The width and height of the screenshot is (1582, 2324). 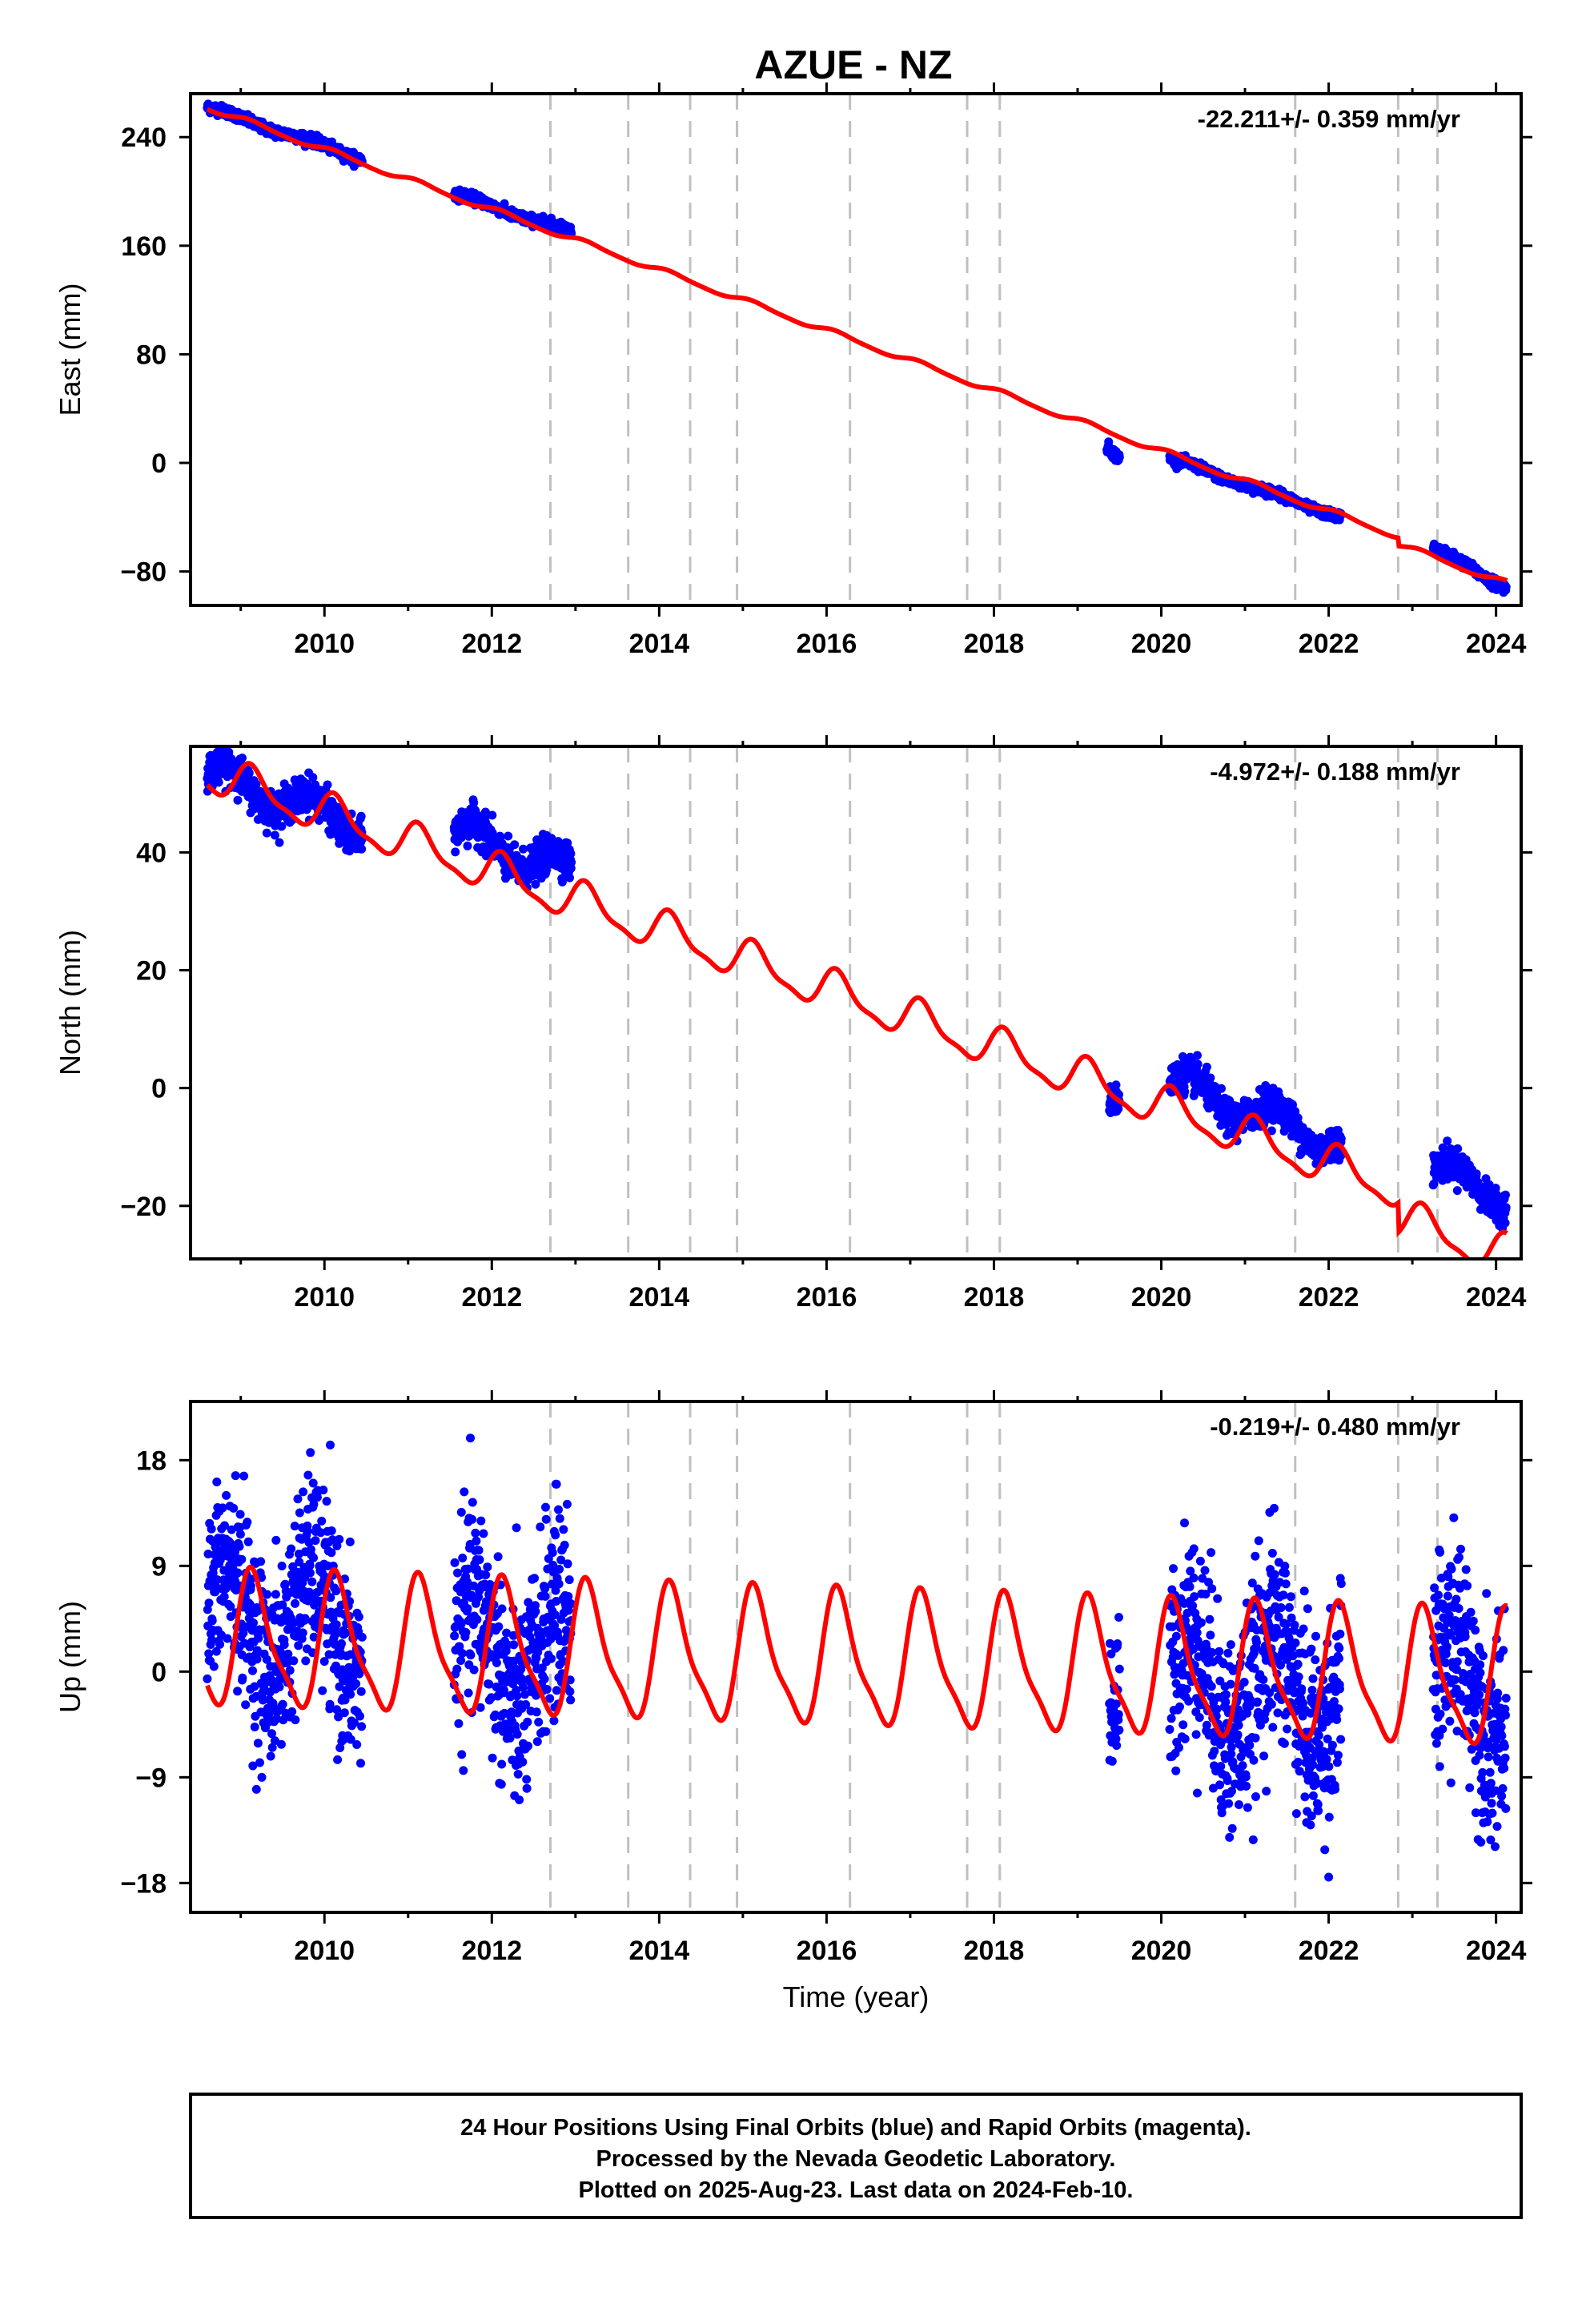 I want to click on x-tick-label: 2010, so click(x=324, y=1297).